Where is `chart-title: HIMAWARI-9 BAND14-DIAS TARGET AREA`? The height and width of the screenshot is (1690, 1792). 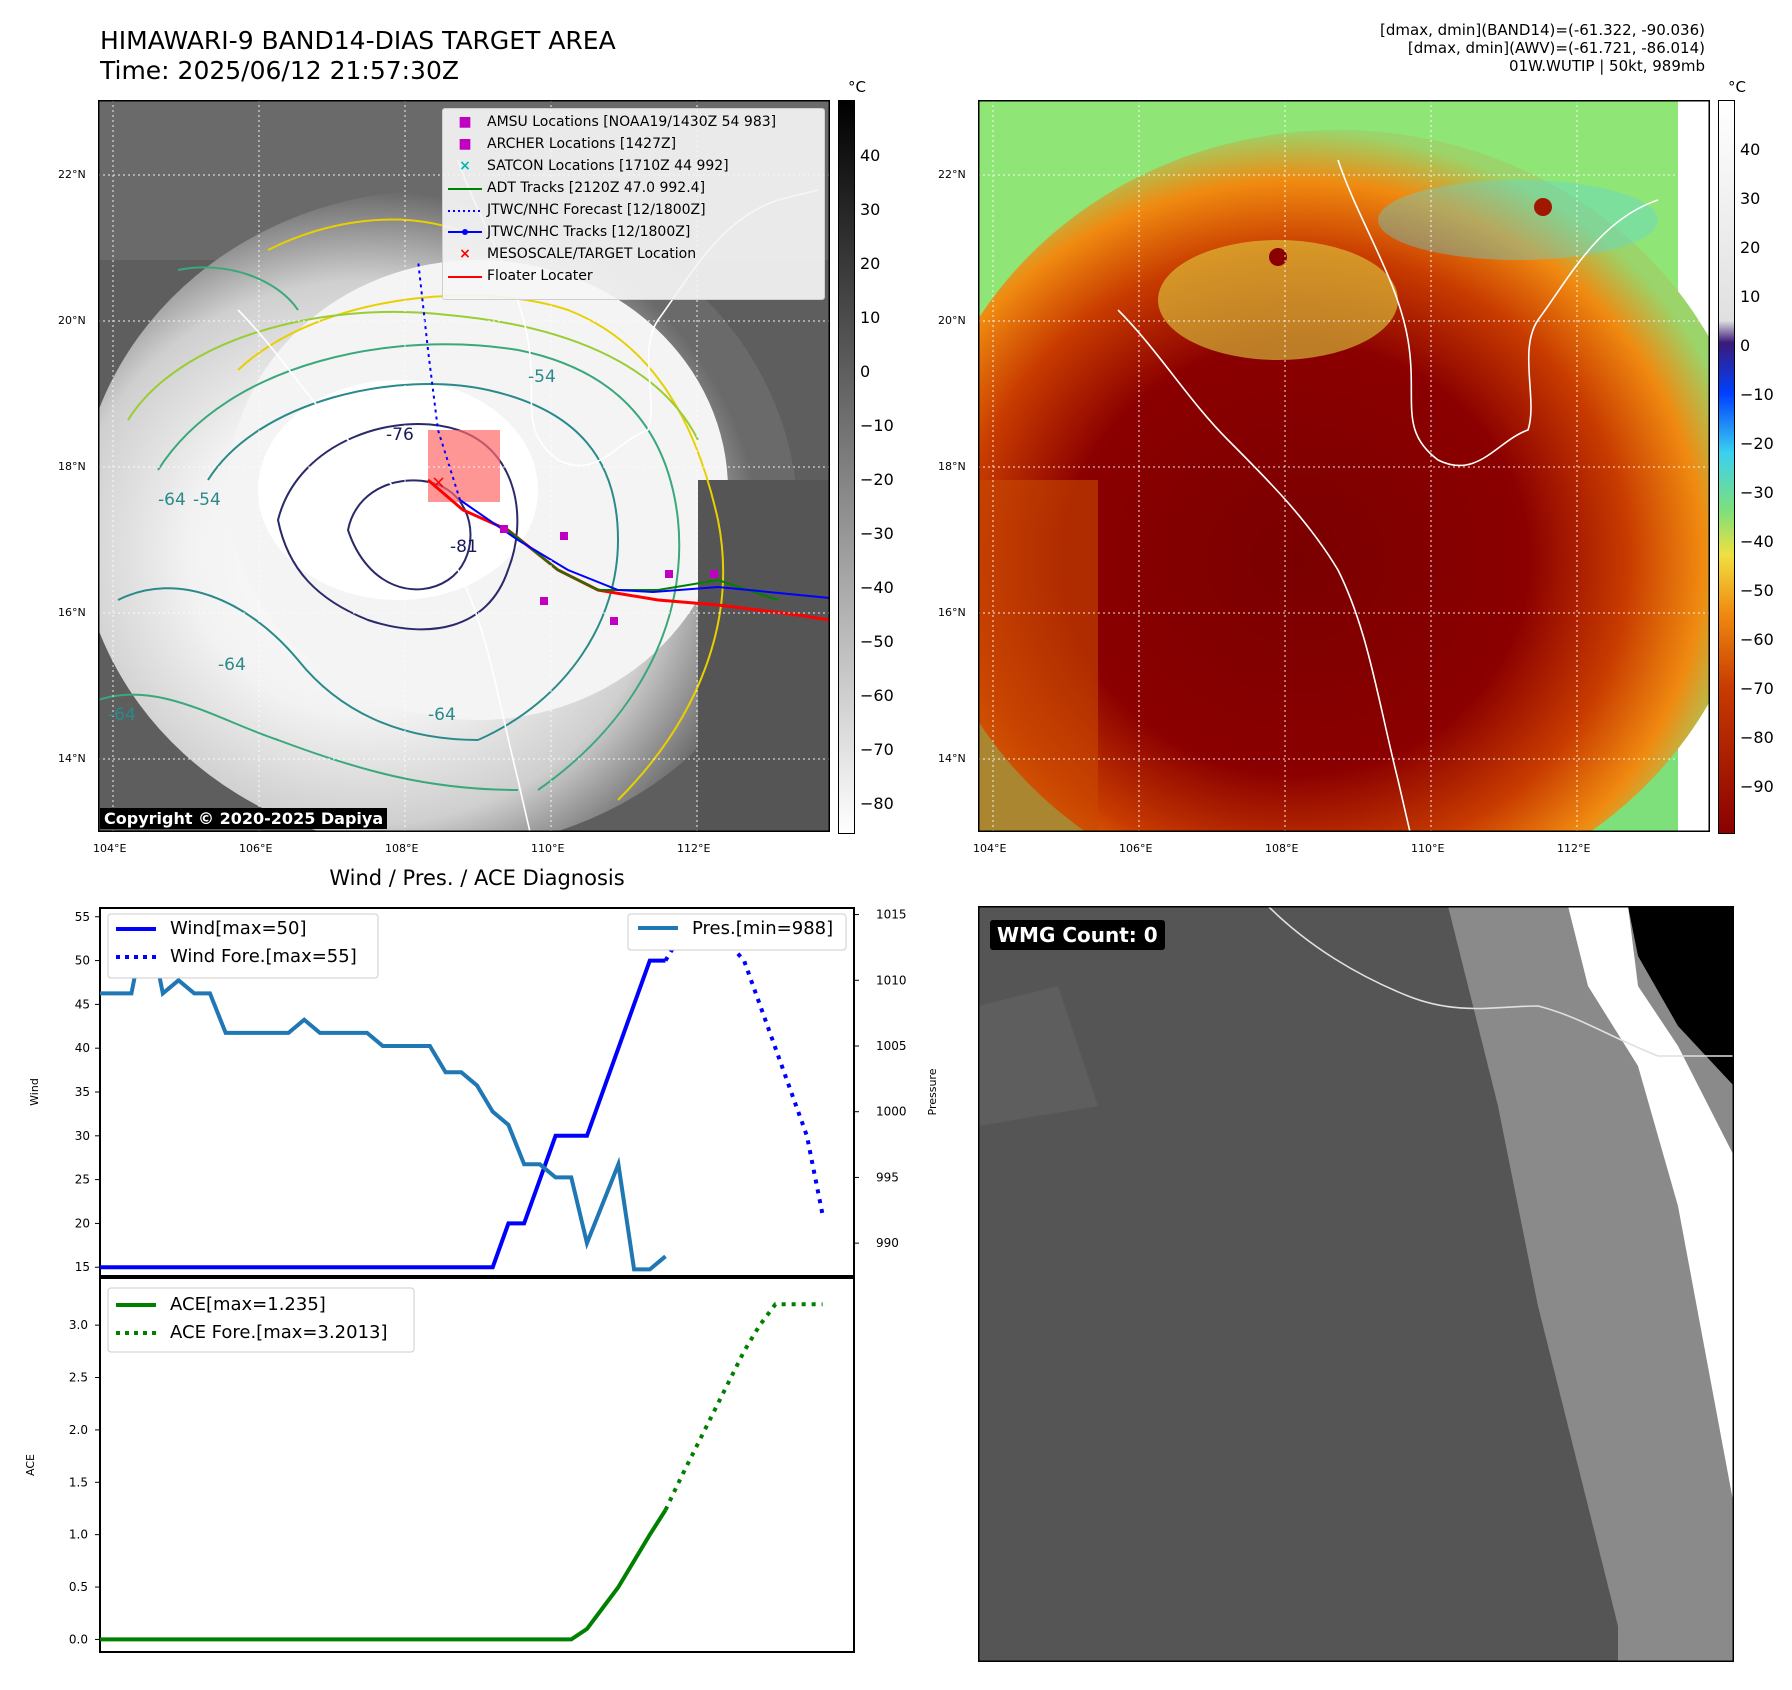 chart-title: HIMAWARI-9 BAND14-DIAS TARGET AREA is located at coordinates (358, 40).